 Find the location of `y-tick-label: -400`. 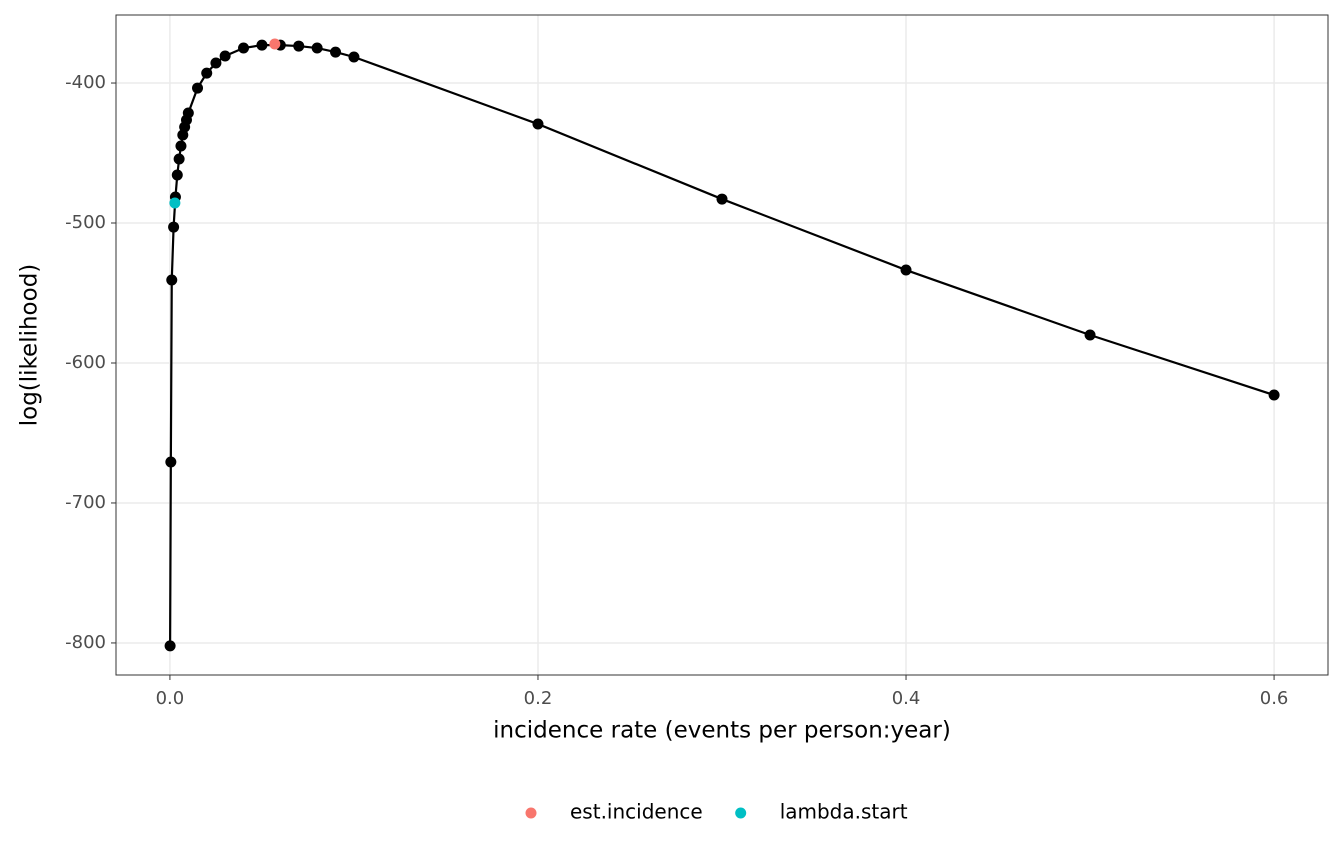

y-tick-label: -400 is located at coordinates (85, 82).